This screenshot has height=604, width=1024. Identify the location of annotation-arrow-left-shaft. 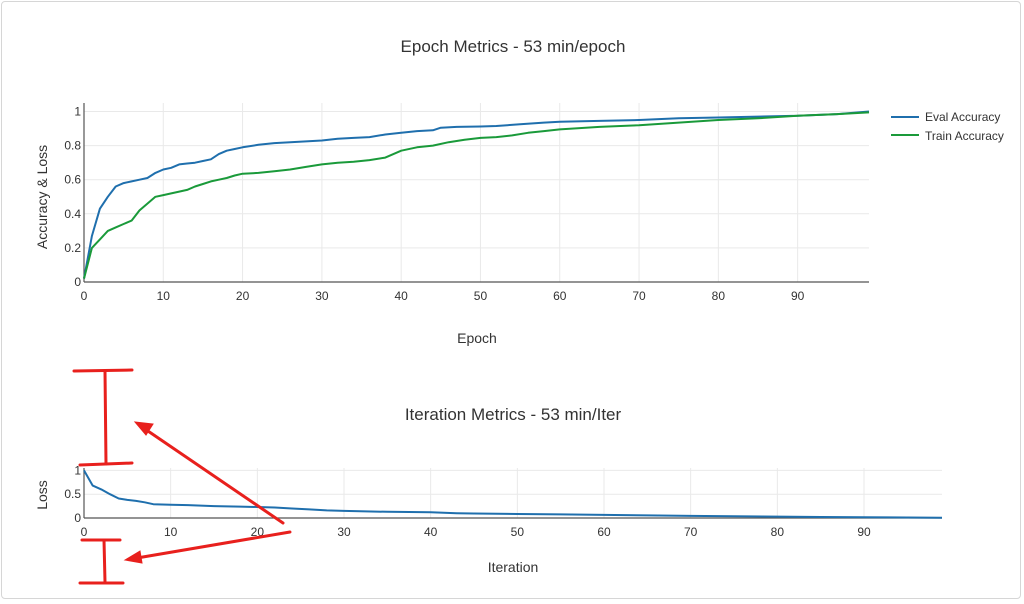
(213, 545).